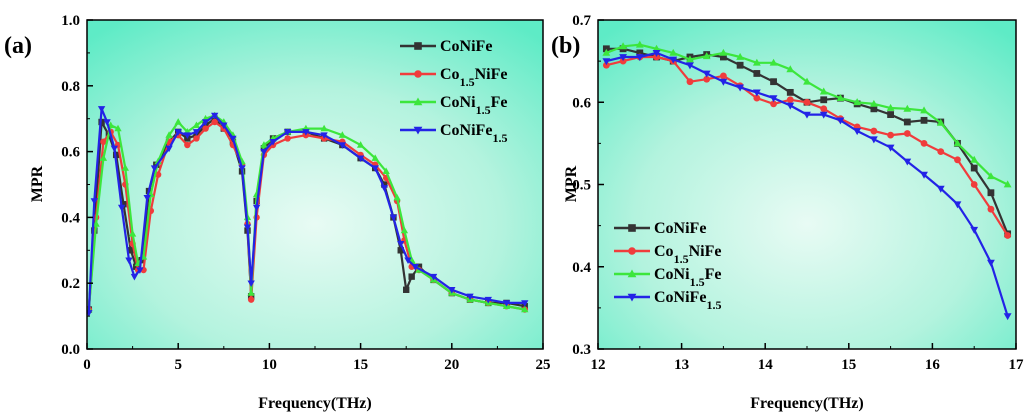 The width and height of the screenshot is (1035, 414). I want to click on legend-a: CoNiFe Co1.5NiFe CoNi1.5Fe CoNiFe1.5, so click(453, 91).